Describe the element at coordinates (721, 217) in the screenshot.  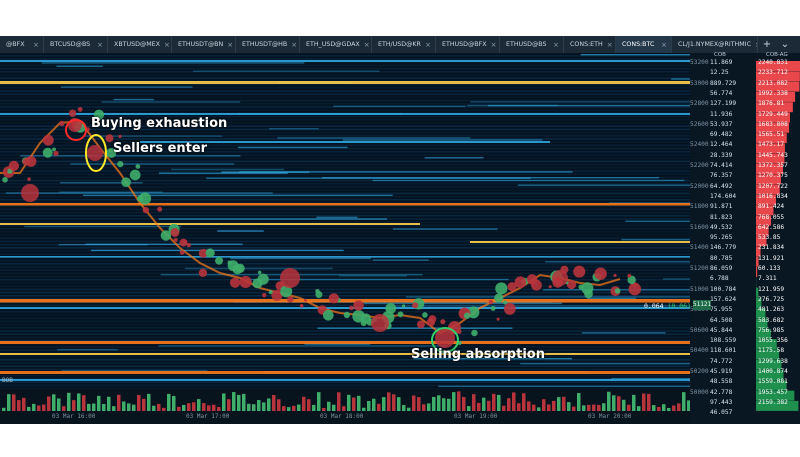
I see `cob-value: 81.823` at that location.